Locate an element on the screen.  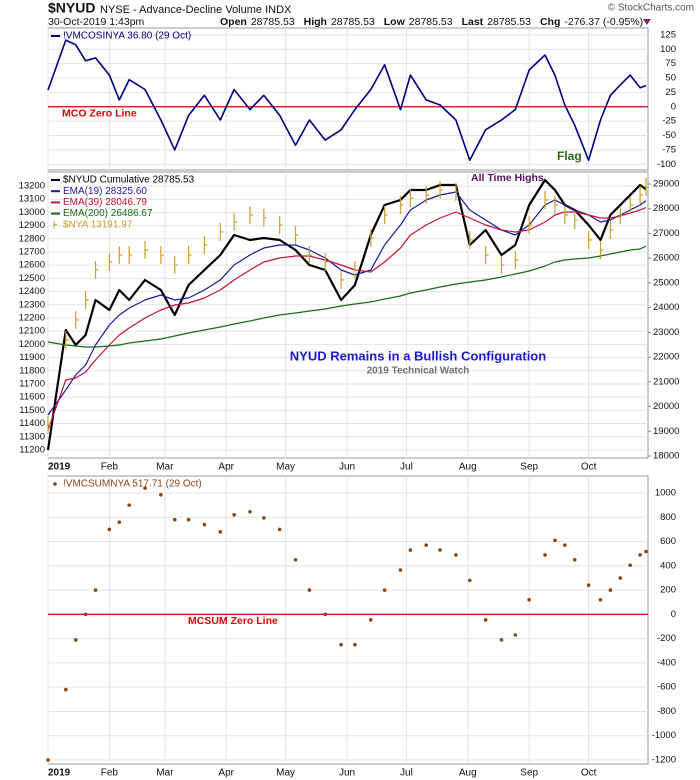
y-tick-label: 11300 is located at coordinates (32, 436).